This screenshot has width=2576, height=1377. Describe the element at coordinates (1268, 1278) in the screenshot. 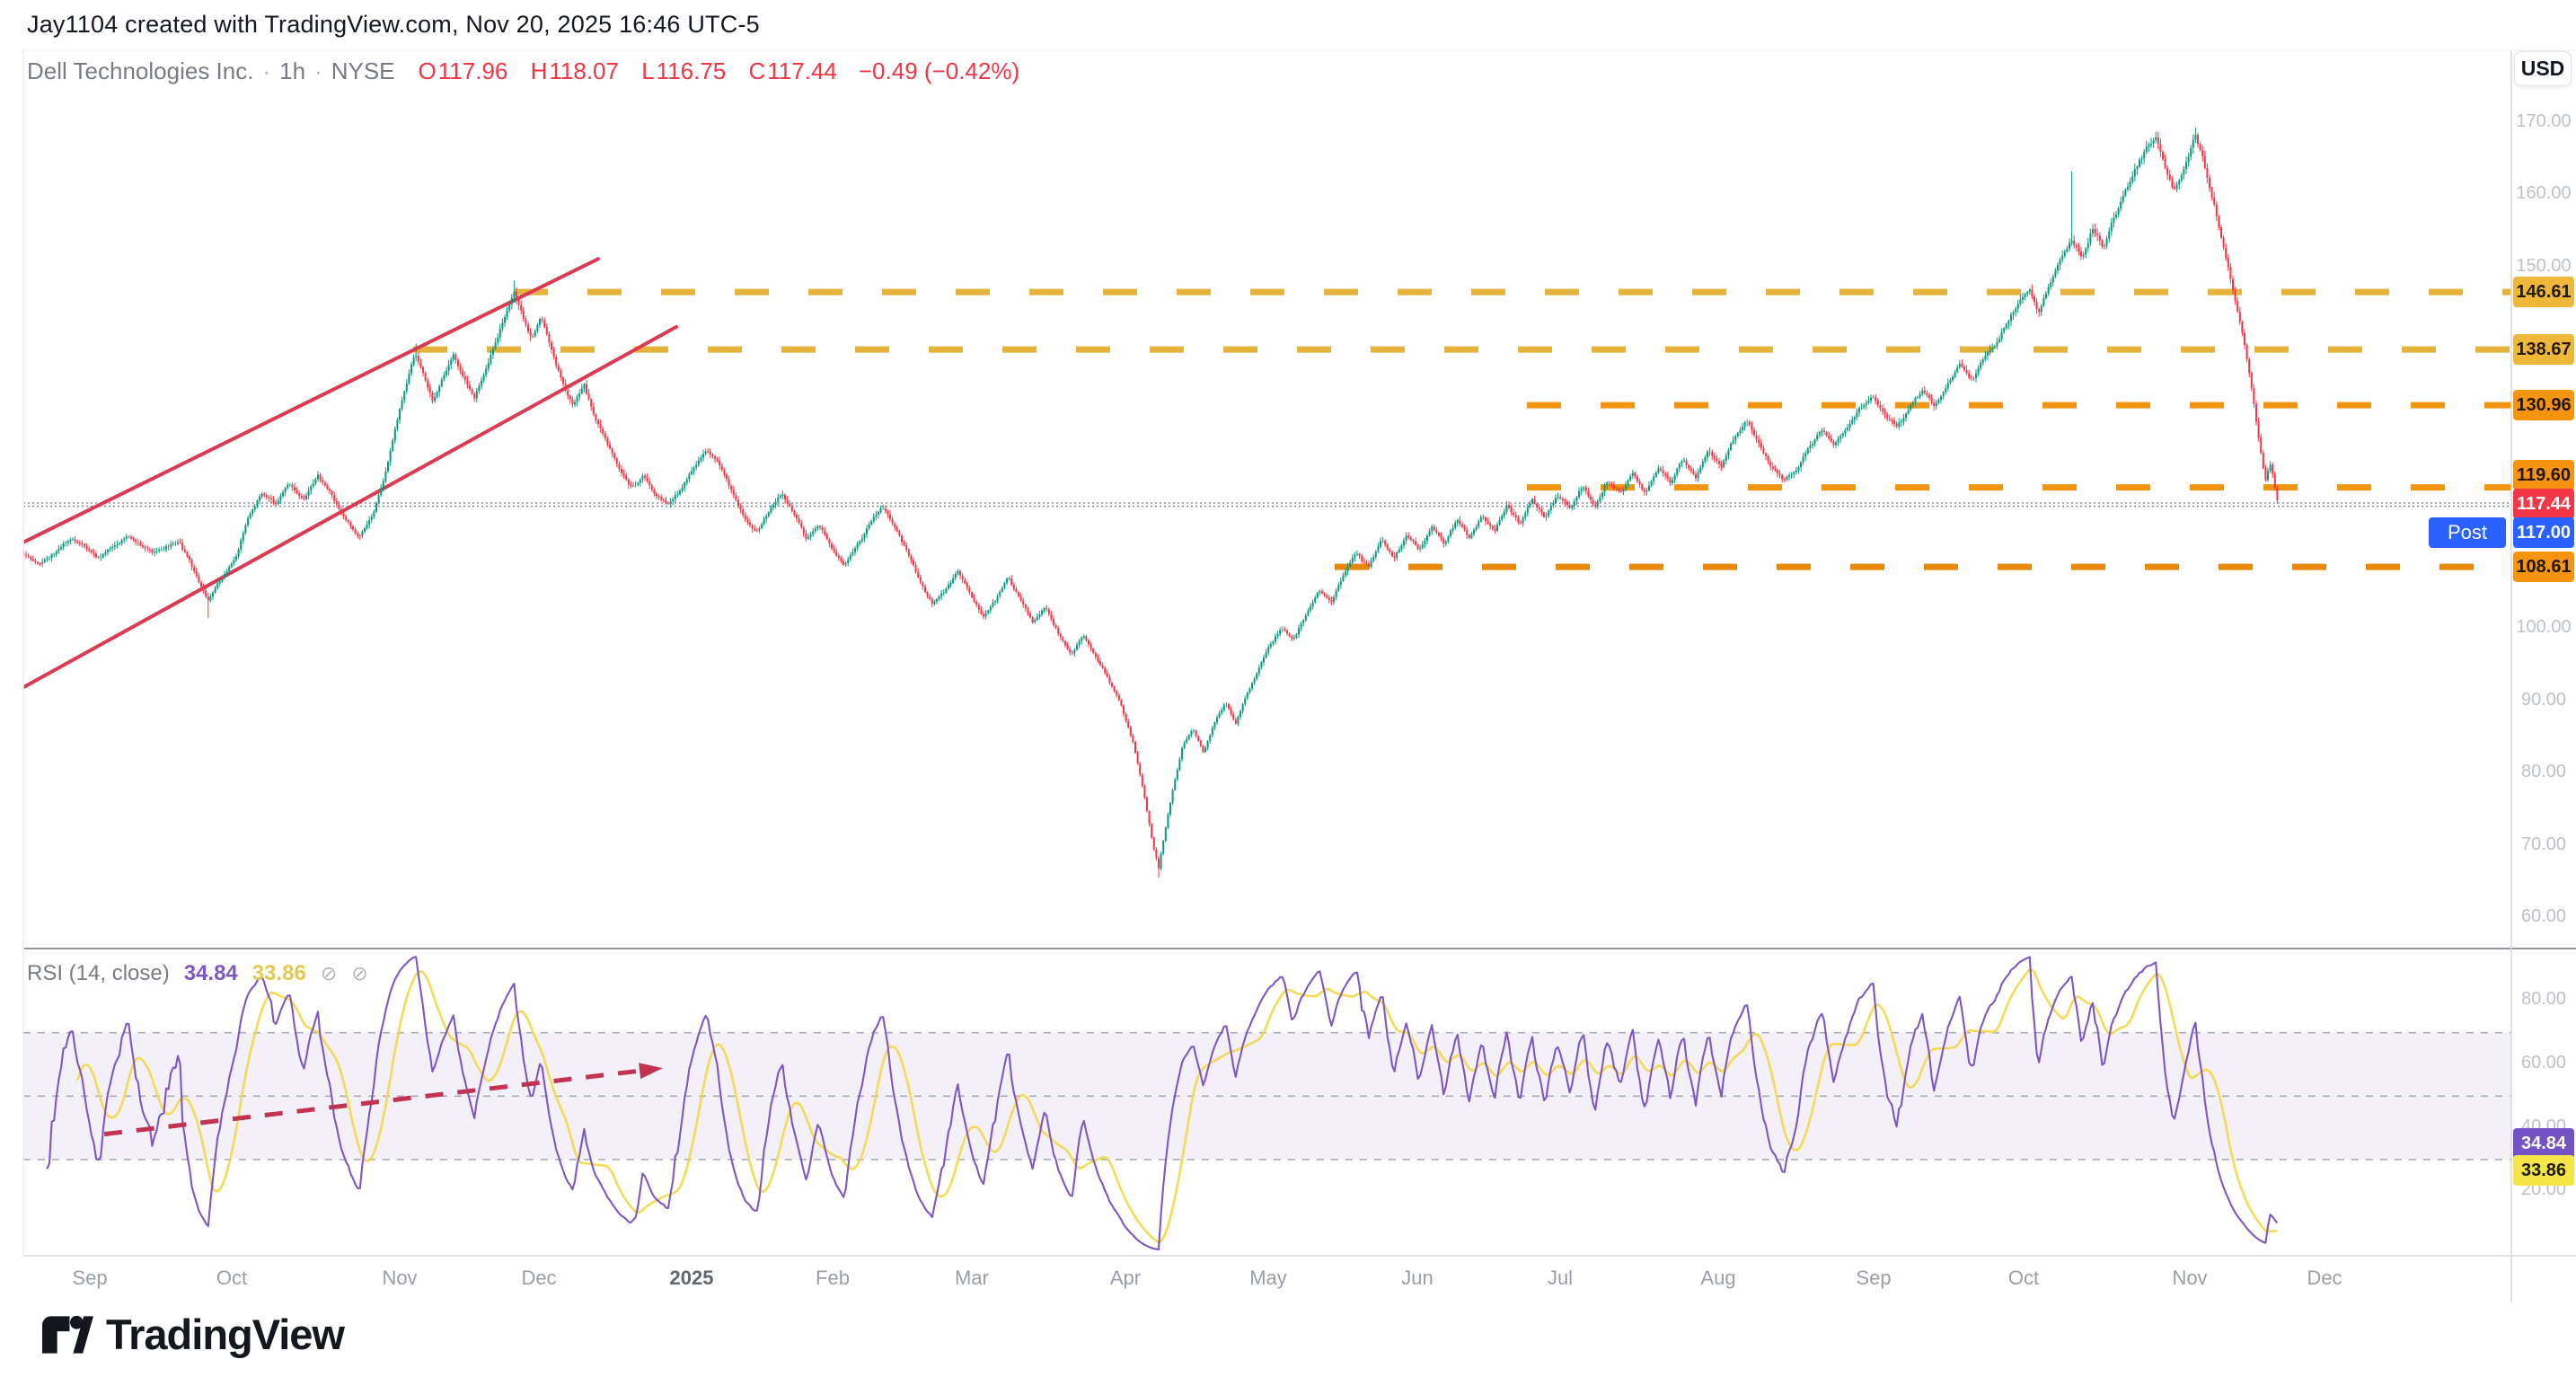

I see `time-axis-label: May` at that location.